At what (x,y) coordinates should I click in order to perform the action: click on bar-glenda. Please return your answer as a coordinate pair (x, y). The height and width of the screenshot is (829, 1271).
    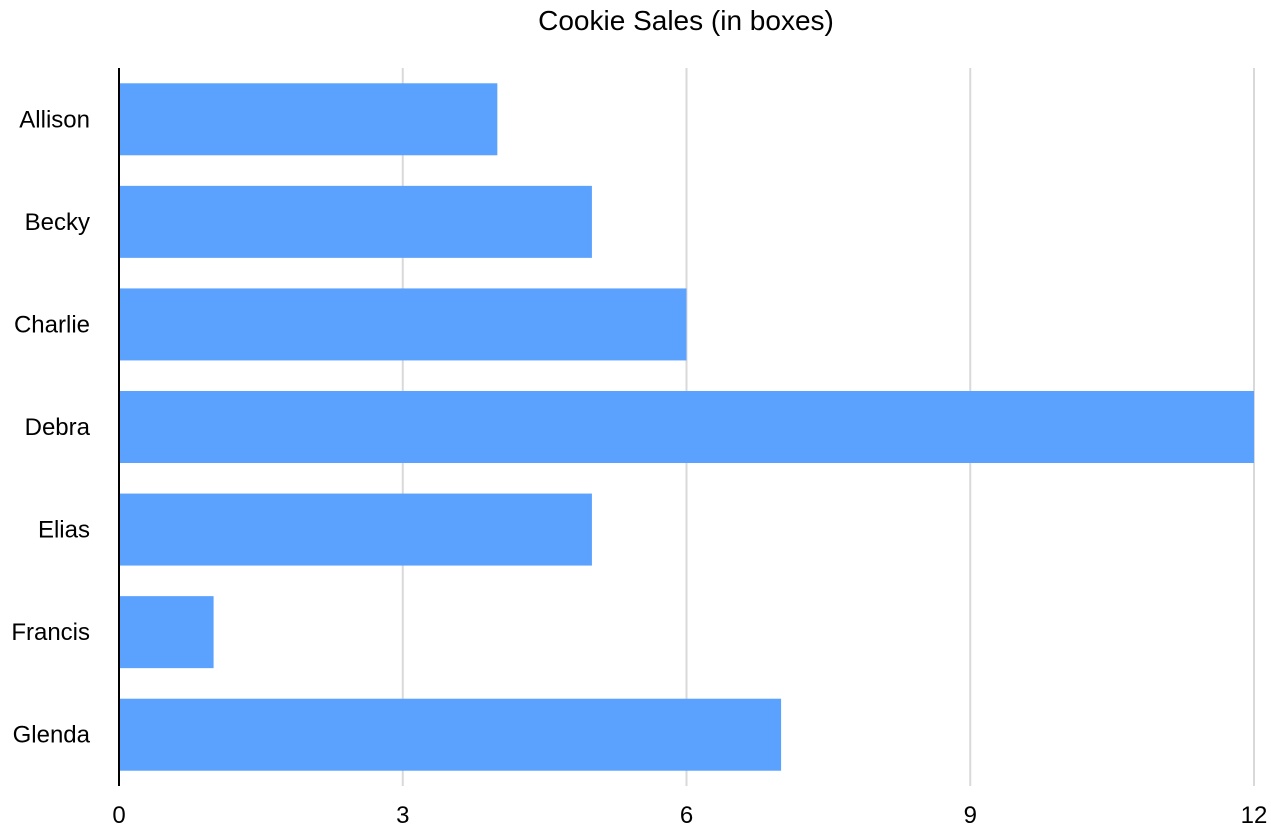
    Looking at the image, I should click on (450, 734).